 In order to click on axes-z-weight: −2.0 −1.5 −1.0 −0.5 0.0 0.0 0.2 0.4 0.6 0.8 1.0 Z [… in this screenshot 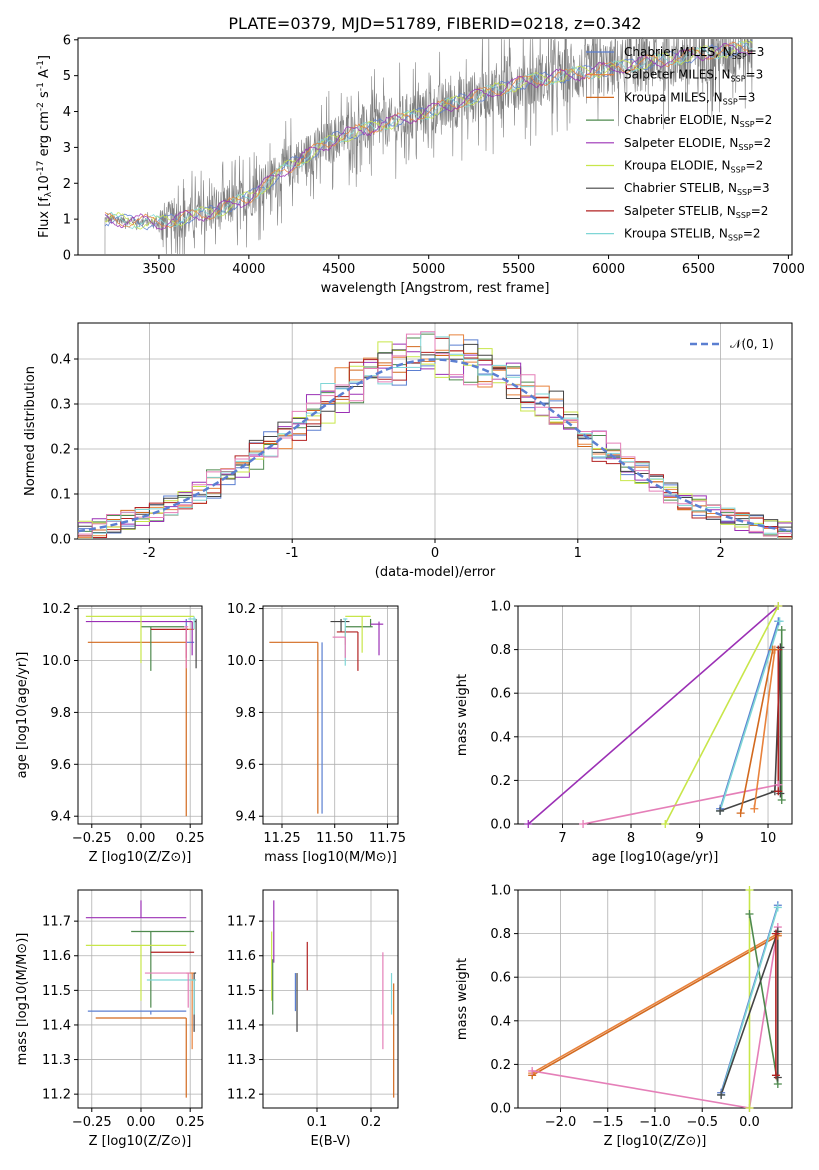, I will do `click(624, 1016)`.